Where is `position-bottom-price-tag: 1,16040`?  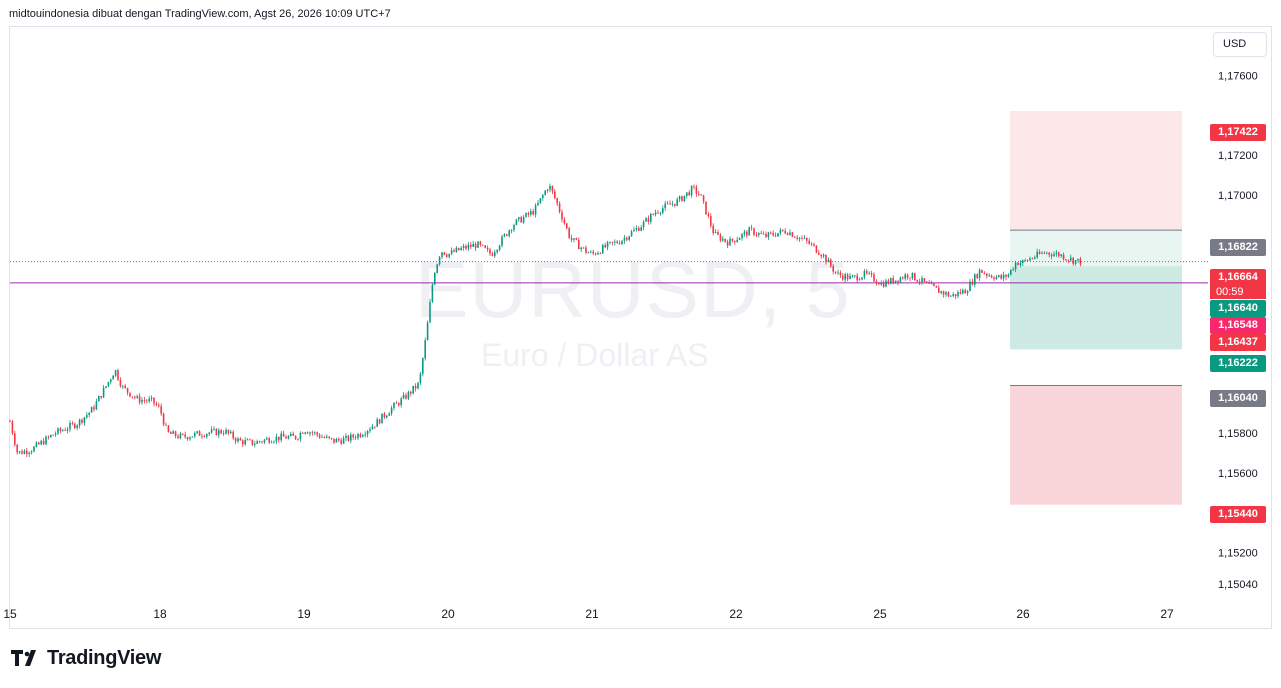
position-bottom-price-tag: 1,16040 is located at coordinates (1238, 398).